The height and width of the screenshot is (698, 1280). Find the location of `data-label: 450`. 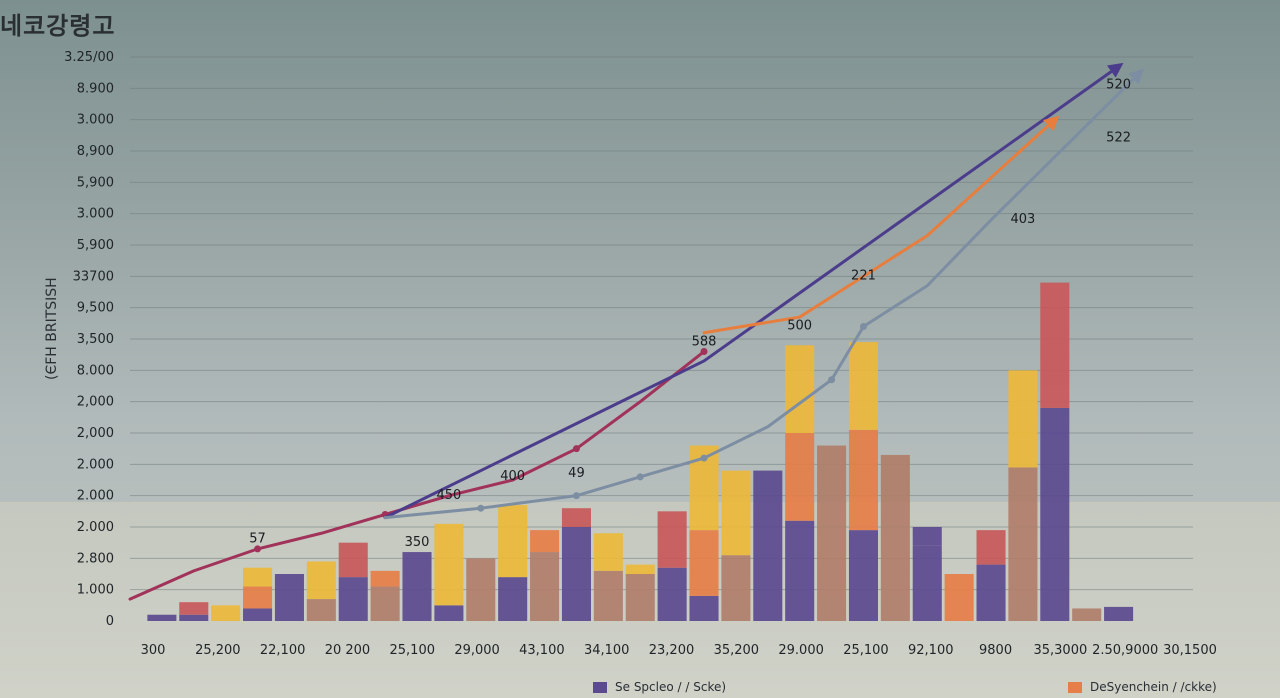

data-label: 450 is located at coordinates (448, 495).